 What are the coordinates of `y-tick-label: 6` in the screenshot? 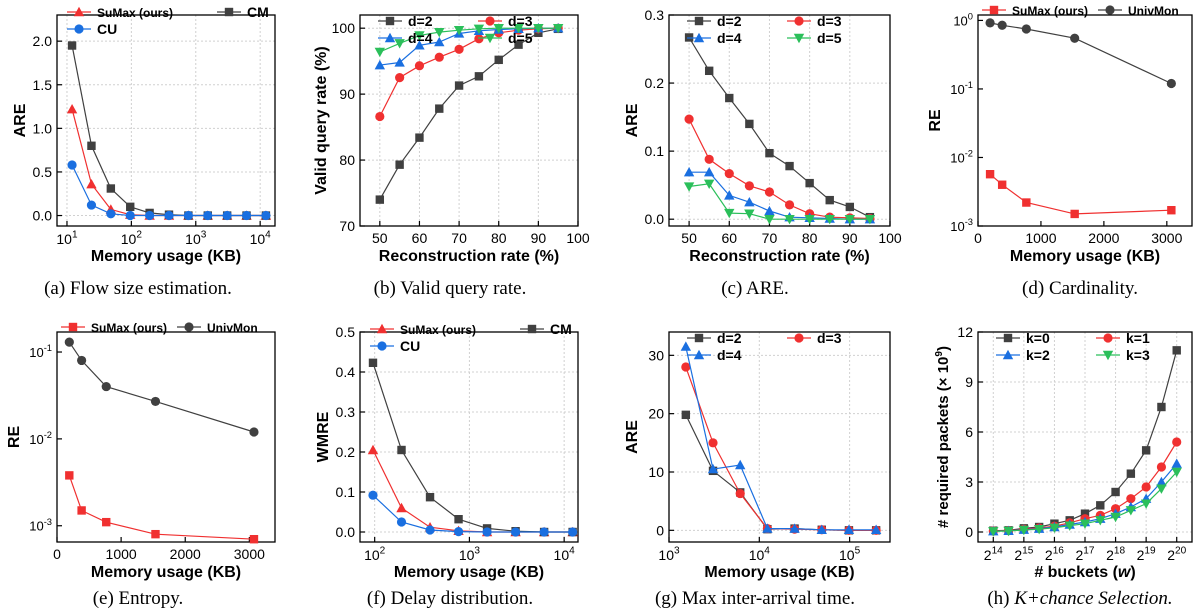 It's located at (969, 432).